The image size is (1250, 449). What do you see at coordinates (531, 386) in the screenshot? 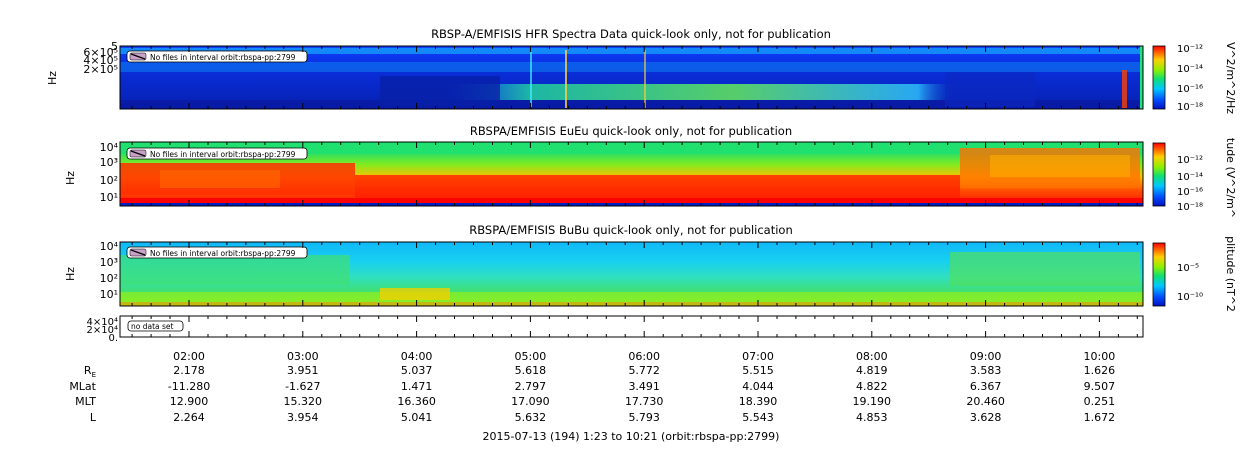
I see `ephemeris-value: 2.797` at bounding box center [531, 386].